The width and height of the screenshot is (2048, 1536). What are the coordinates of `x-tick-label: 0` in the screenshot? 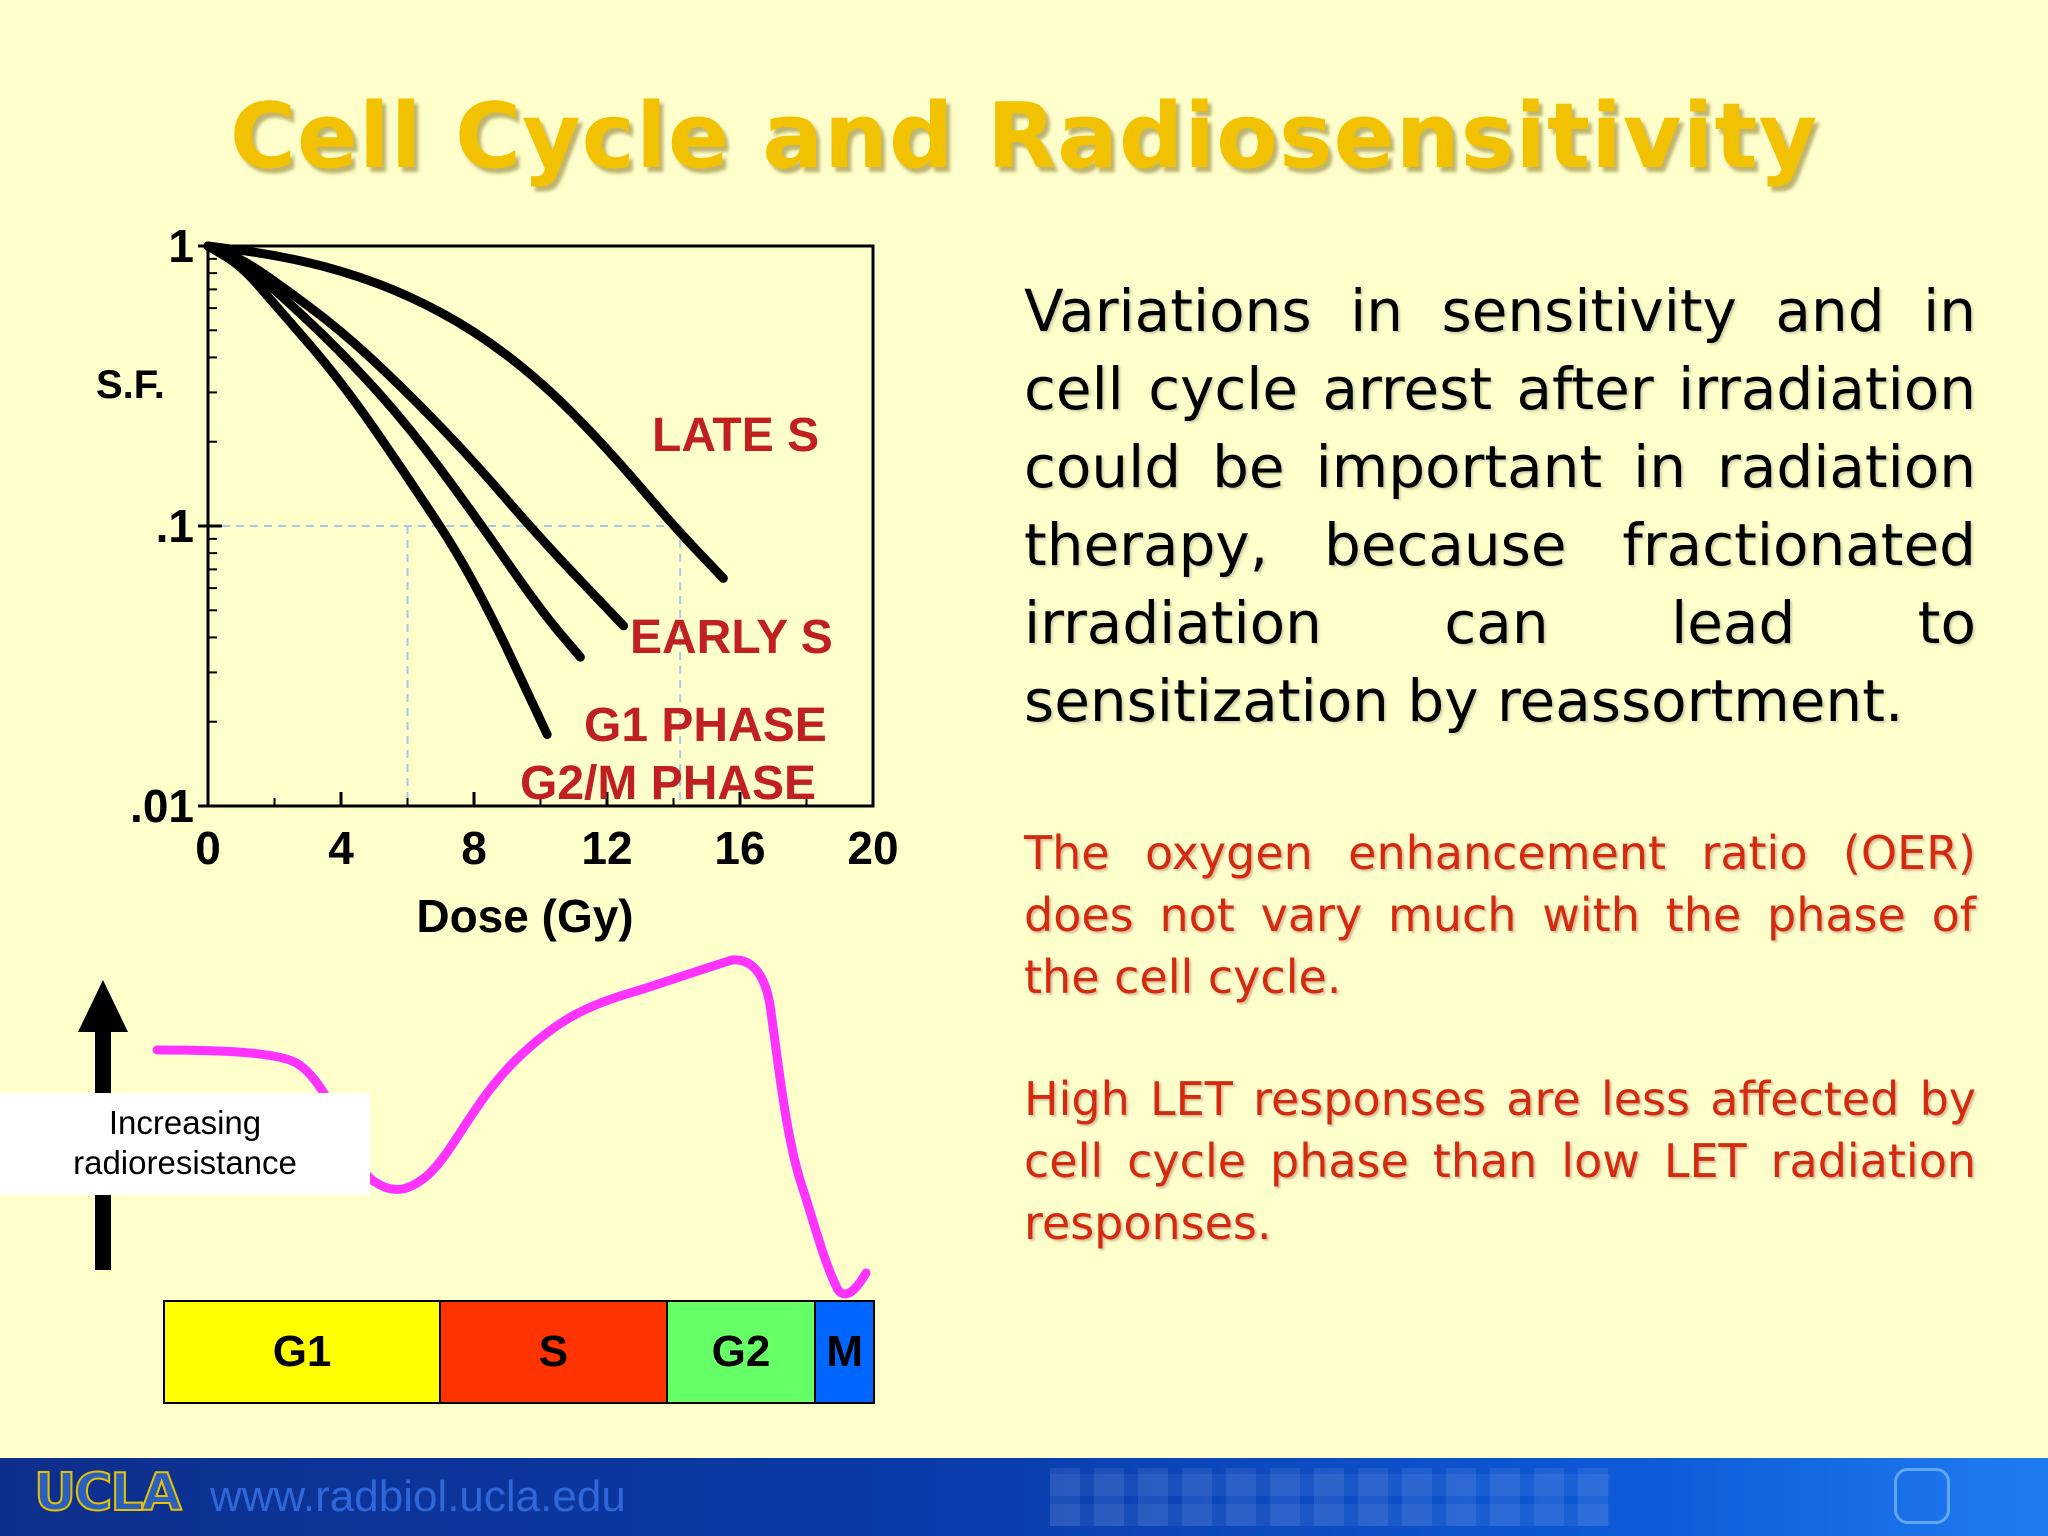 It's located at (208, 848).